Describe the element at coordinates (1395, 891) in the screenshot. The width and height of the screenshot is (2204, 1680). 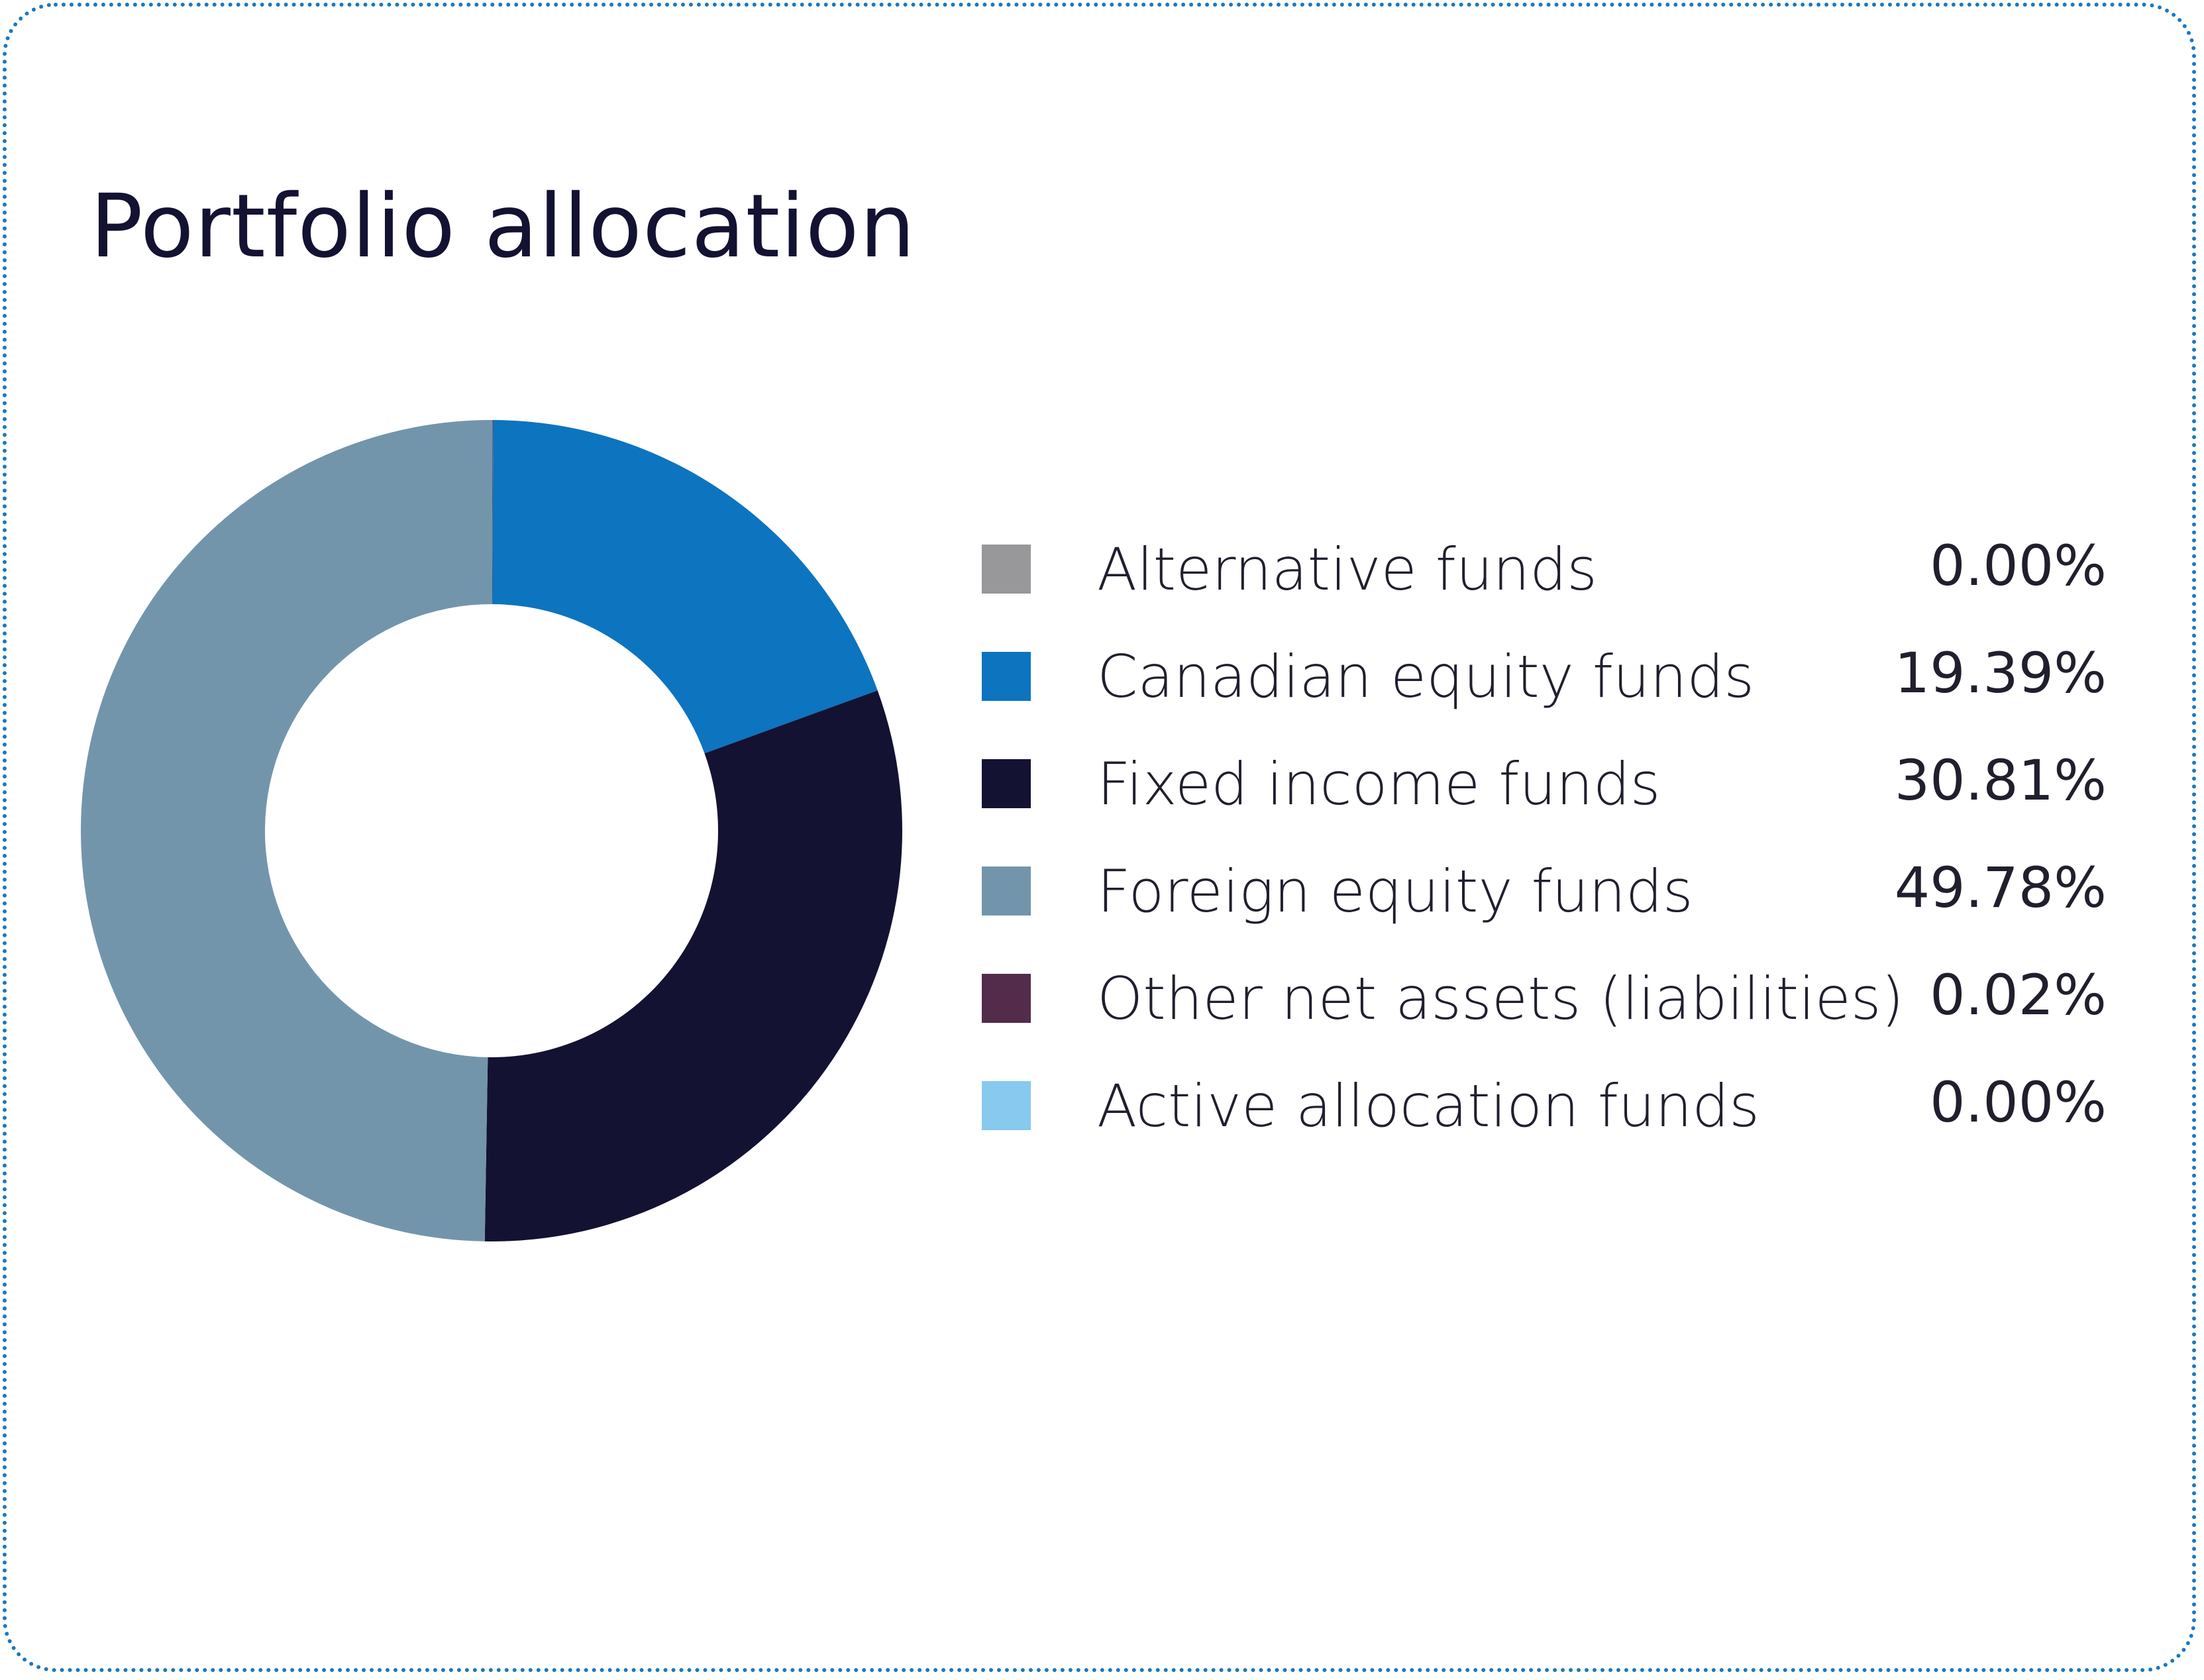
I see `legend-label: Foreign equity funds` at that location.